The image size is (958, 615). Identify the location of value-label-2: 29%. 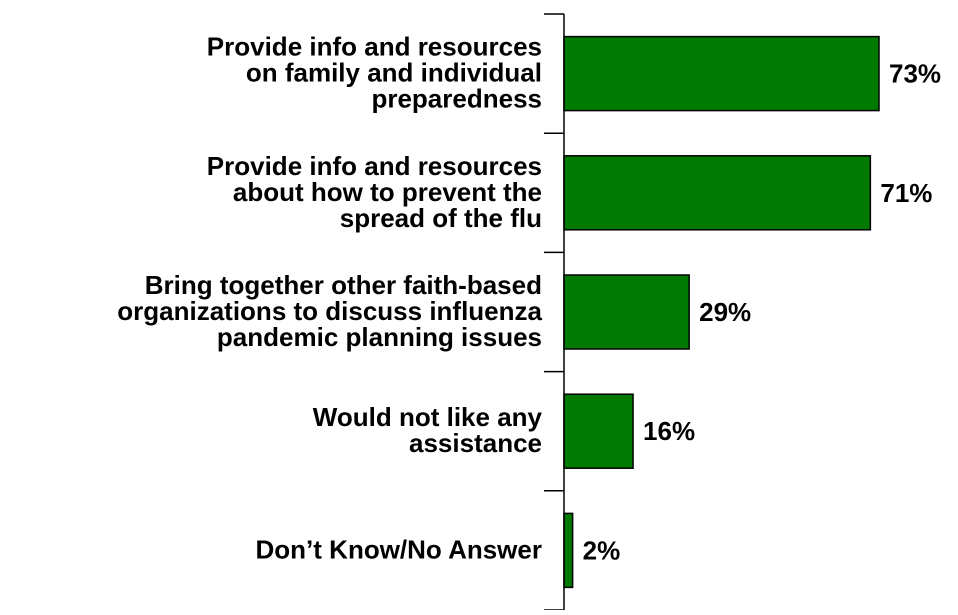
(725, 312).